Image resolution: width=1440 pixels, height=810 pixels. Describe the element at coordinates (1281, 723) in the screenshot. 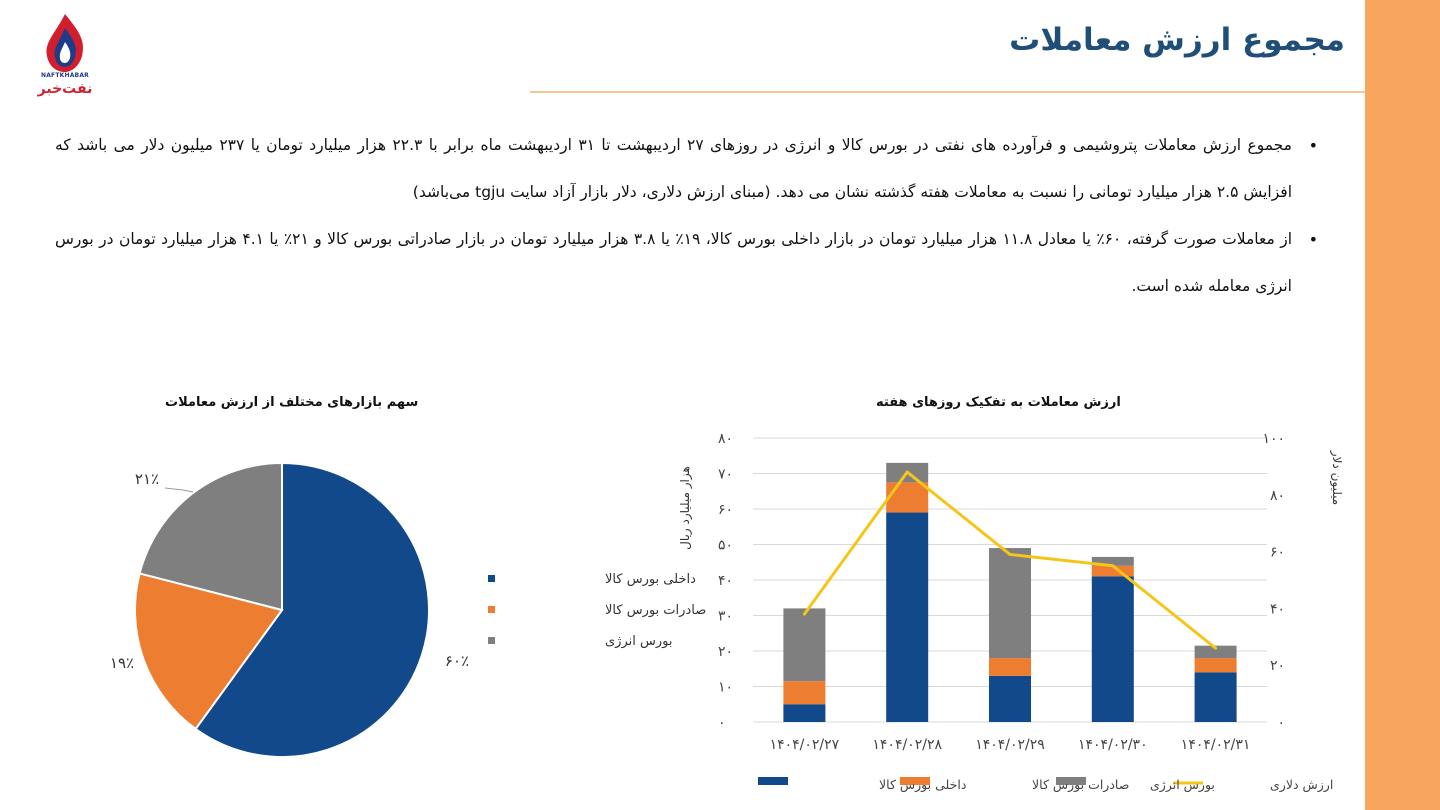

I see `y2-tick-label: ۰` at that location.